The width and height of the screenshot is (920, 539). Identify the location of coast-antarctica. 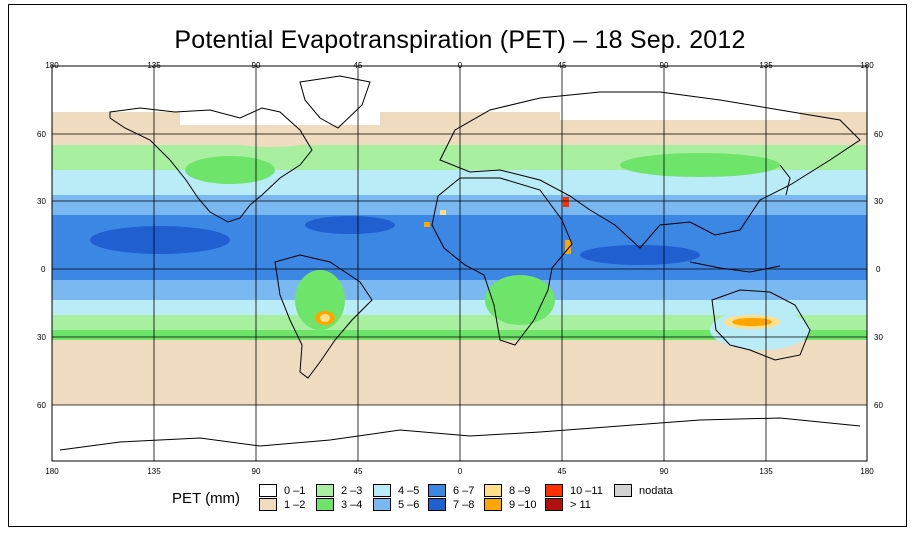
(460, 434).